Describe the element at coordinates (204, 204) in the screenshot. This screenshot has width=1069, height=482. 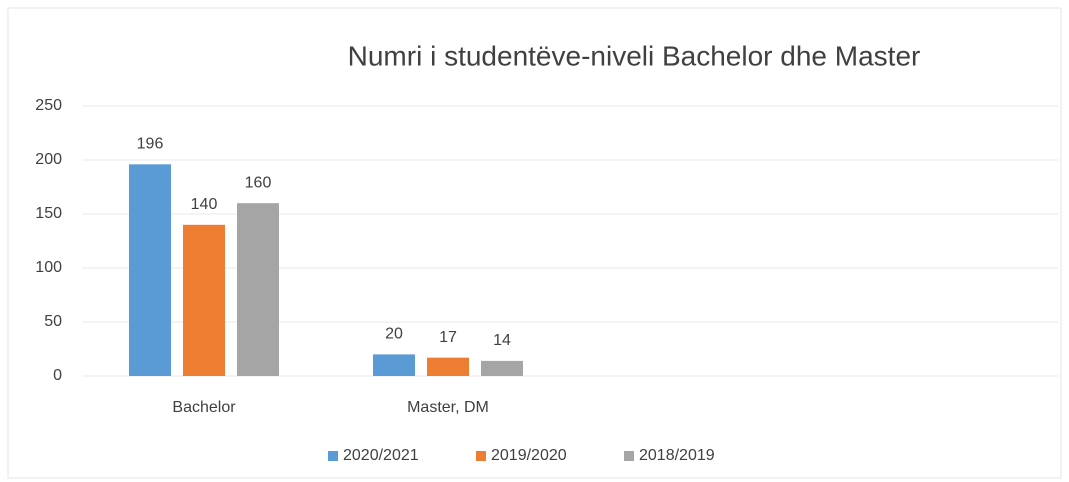
I see `data-label: 140` at that location.